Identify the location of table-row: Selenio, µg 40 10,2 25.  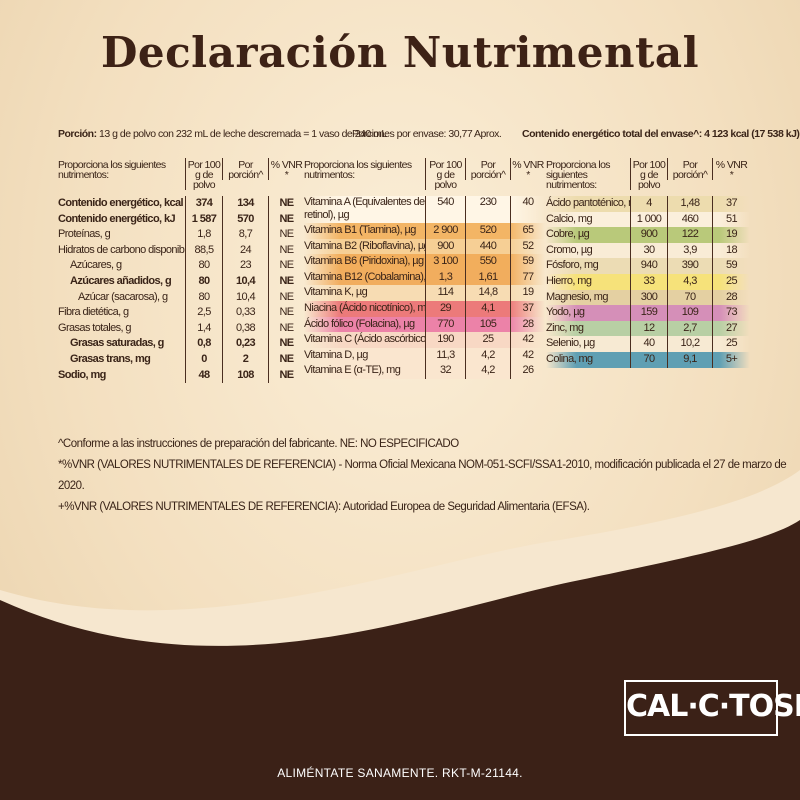
(648, 344).